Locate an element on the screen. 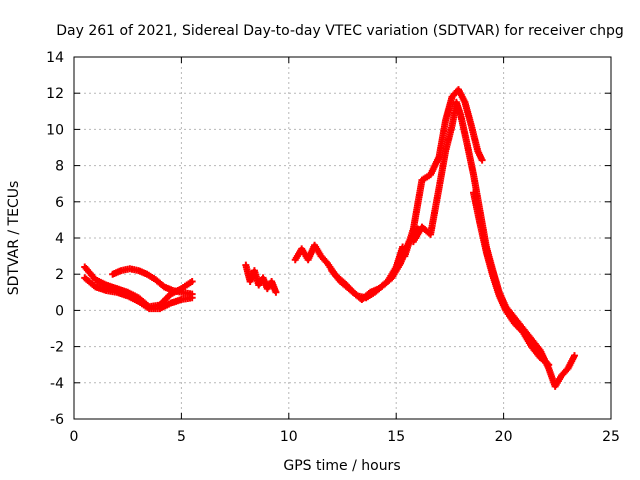  y-axis-label: SDTVAR / TECUs is located at coordinates (14, 238).